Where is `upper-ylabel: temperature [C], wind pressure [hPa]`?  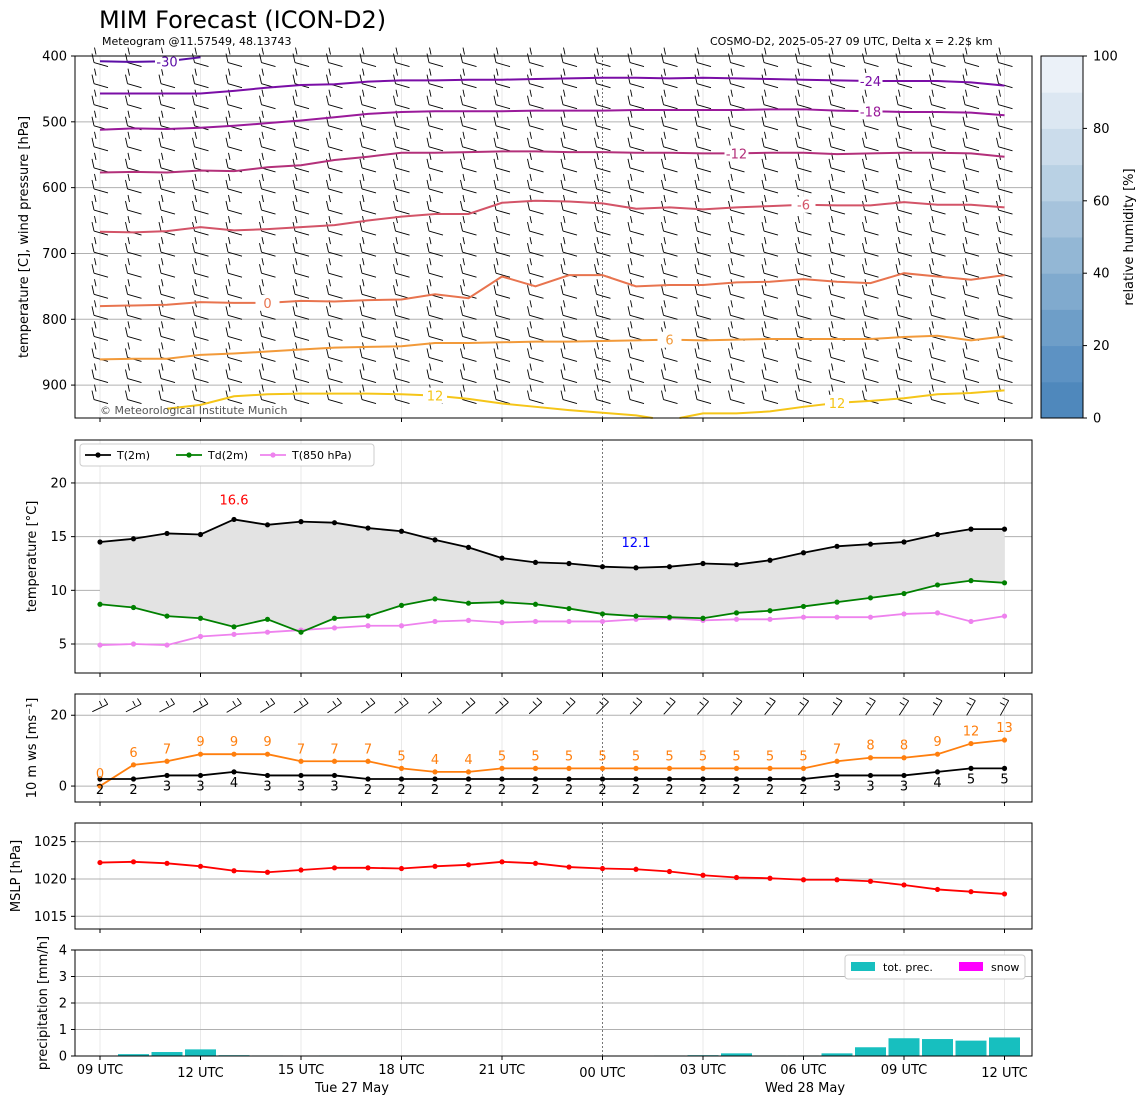
upper-ylabel: temperature [C], wind pressure [hPa] is located at coordinates (24, 237).